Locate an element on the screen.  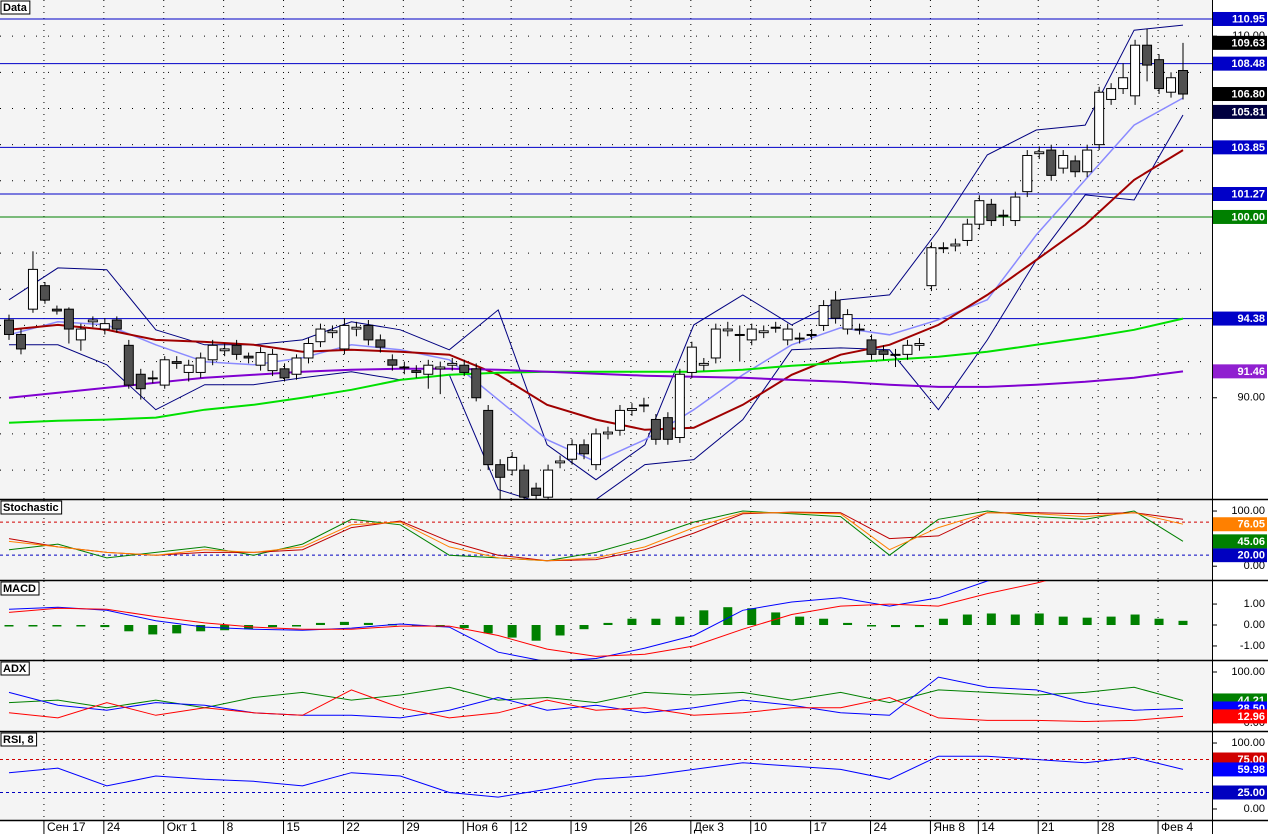
x-tick-label: 12 is located at coordinates (521, 827).